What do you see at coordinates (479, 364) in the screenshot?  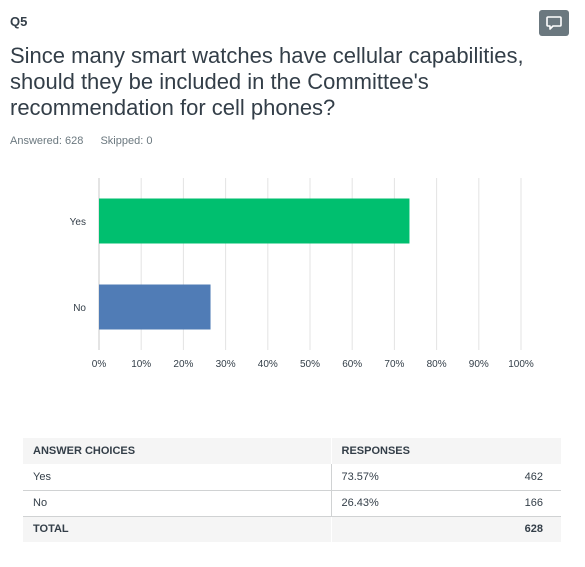 I see `x-tick-label: 90%` at bounding box center [479, 364].